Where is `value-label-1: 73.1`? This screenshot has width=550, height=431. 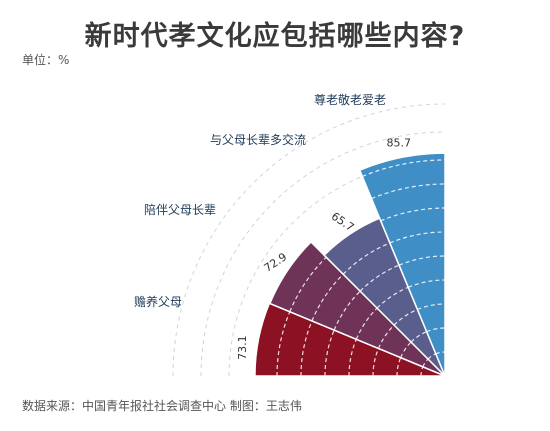
value-label-1: 73.1 is located at coordinates (242, 347).